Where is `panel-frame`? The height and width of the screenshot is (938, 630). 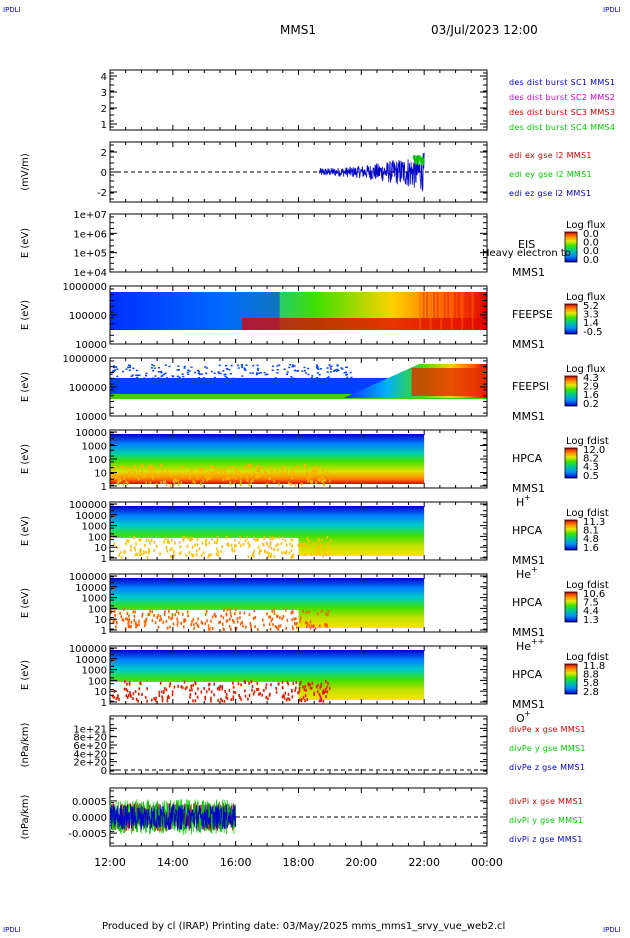
panel-frame is located at coordinates (298, 243).